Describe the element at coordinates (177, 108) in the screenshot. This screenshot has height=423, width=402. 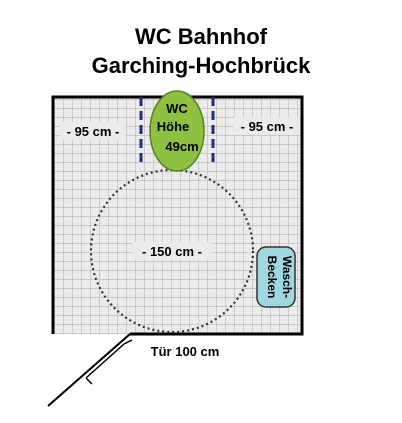
I see `toilet-label-line-1: WC` at that location.